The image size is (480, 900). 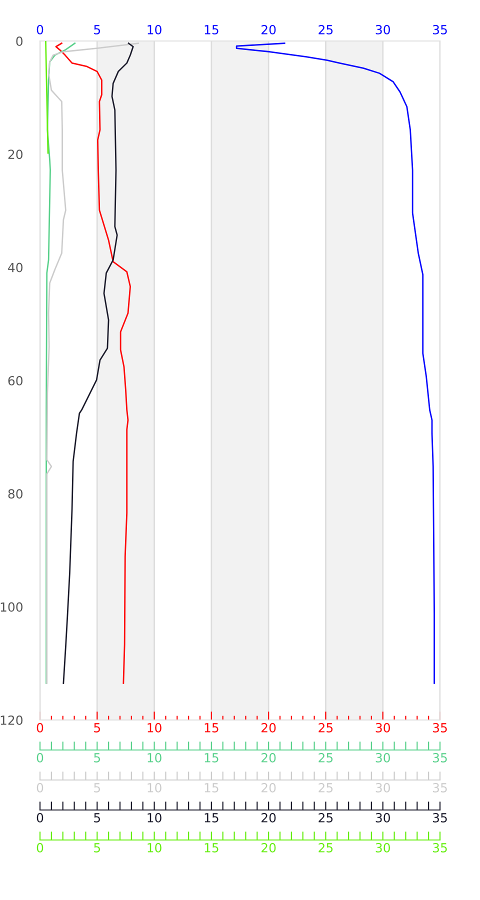 What do you see at coordinates (211, 727) in the screenshot?
I see `x2-tick-label: 15` at bounding box center [211, 727].